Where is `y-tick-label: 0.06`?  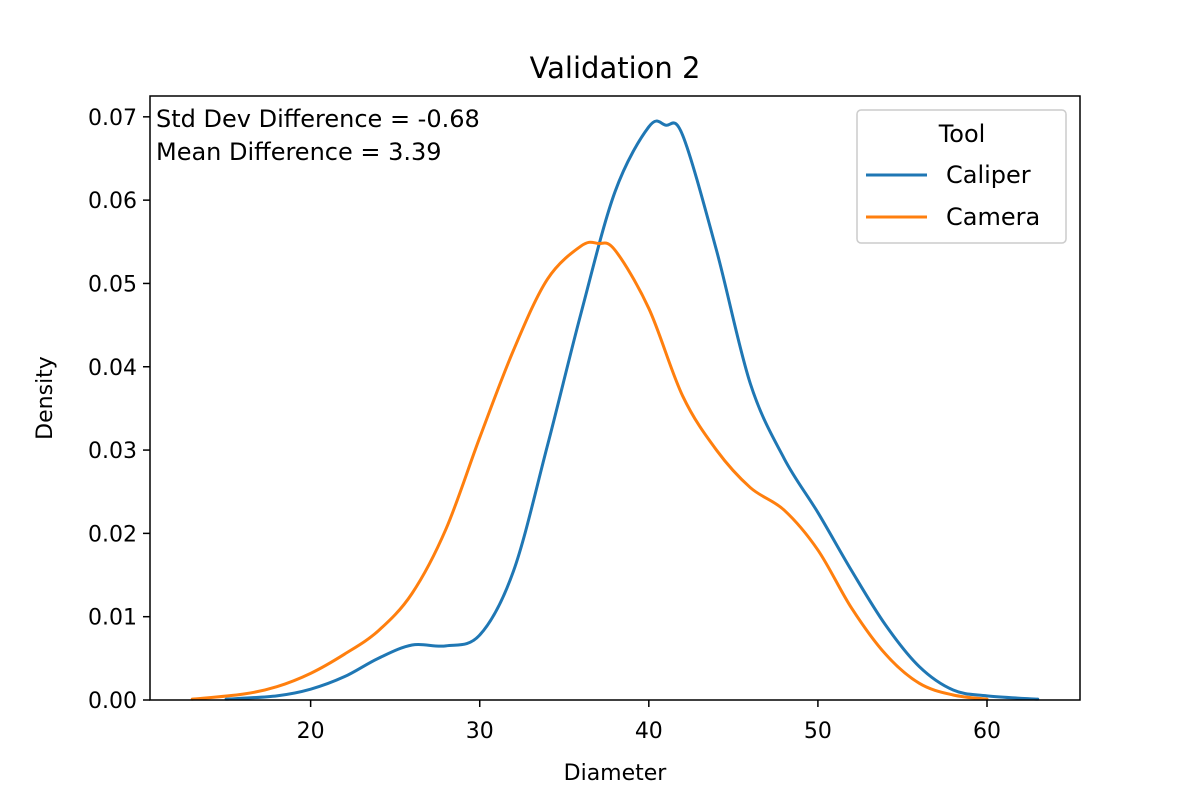
y-tick-label: 0.06 is located at coordinates (112, 201).